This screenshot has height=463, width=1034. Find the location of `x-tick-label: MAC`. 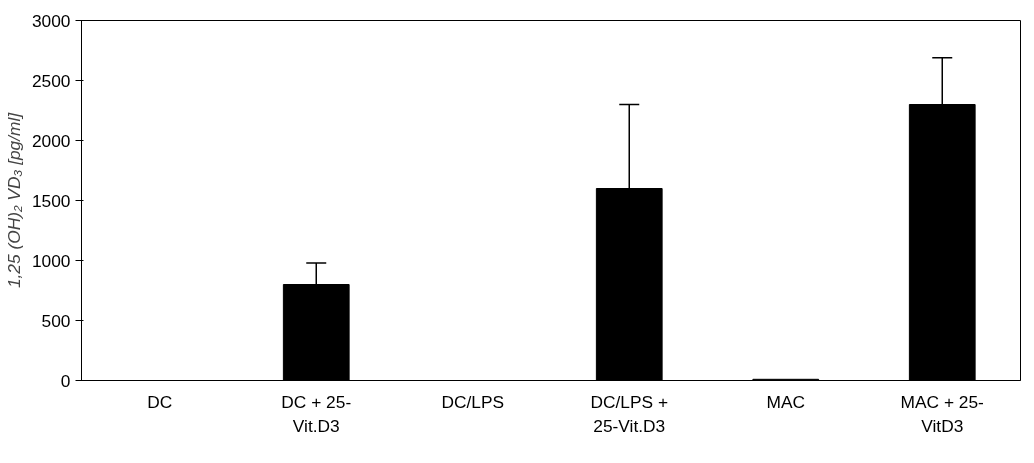

x-tick-label: MAC is located at coordinates (786, 401).